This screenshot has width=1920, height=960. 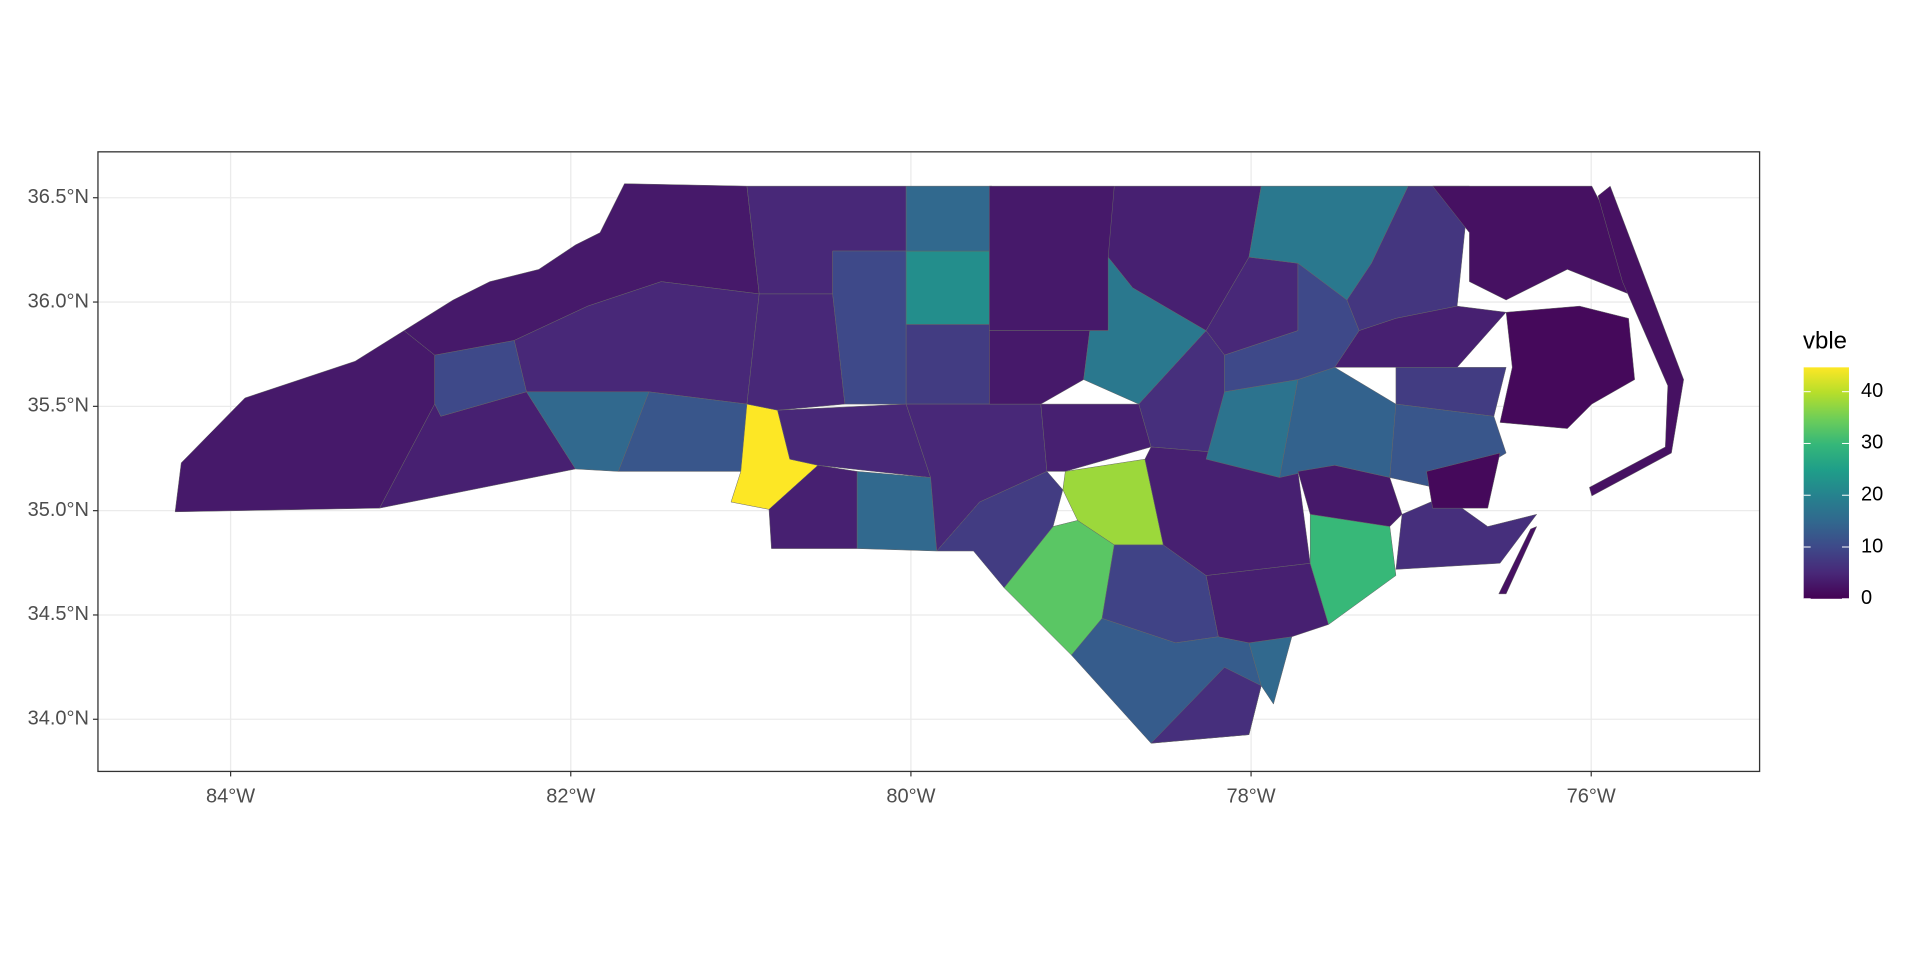 What do you see at coordinates (1825, 340) in the screenshot?
I see `legend-title: vble` at bounding box center [1825, 340].